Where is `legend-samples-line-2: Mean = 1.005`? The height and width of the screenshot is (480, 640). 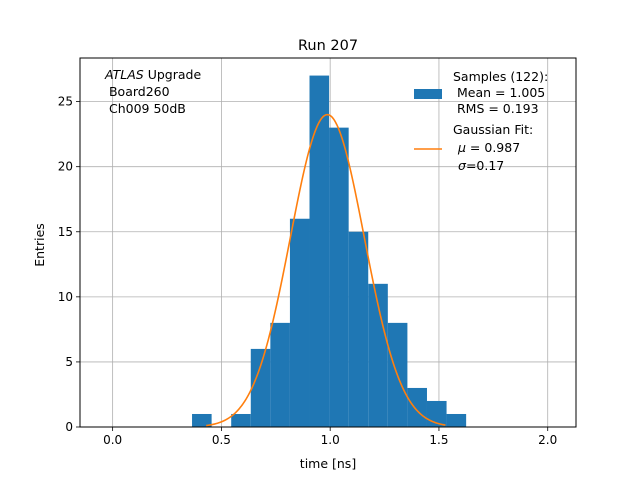 legend-samples-line-2: Mean = 1.005 is located at coordinates (499, 92).